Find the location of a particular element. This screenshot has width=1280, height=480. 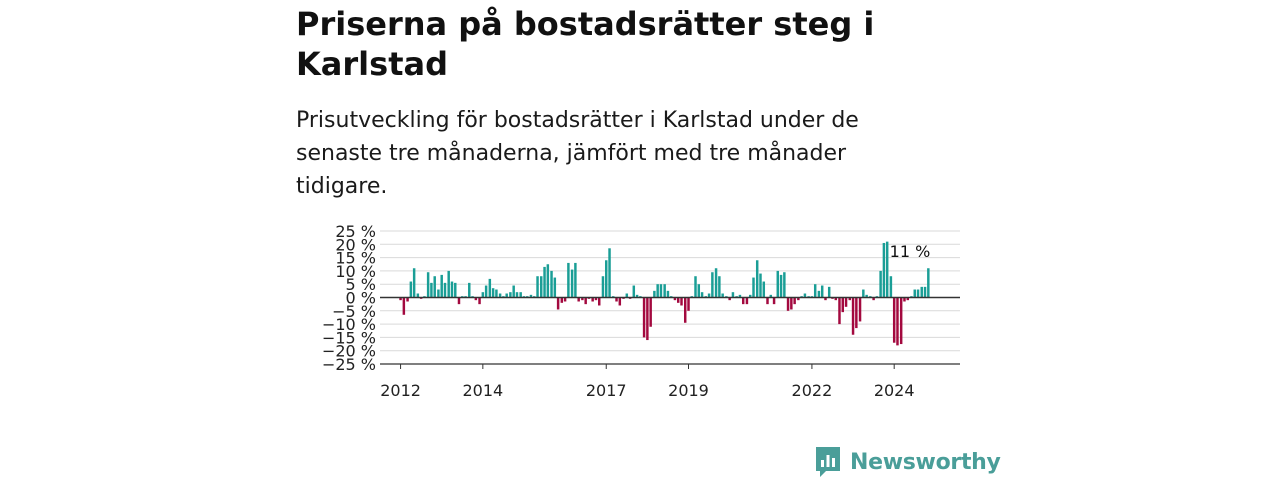

x-tick-label: 2014 is located at coordinates (482, 390).